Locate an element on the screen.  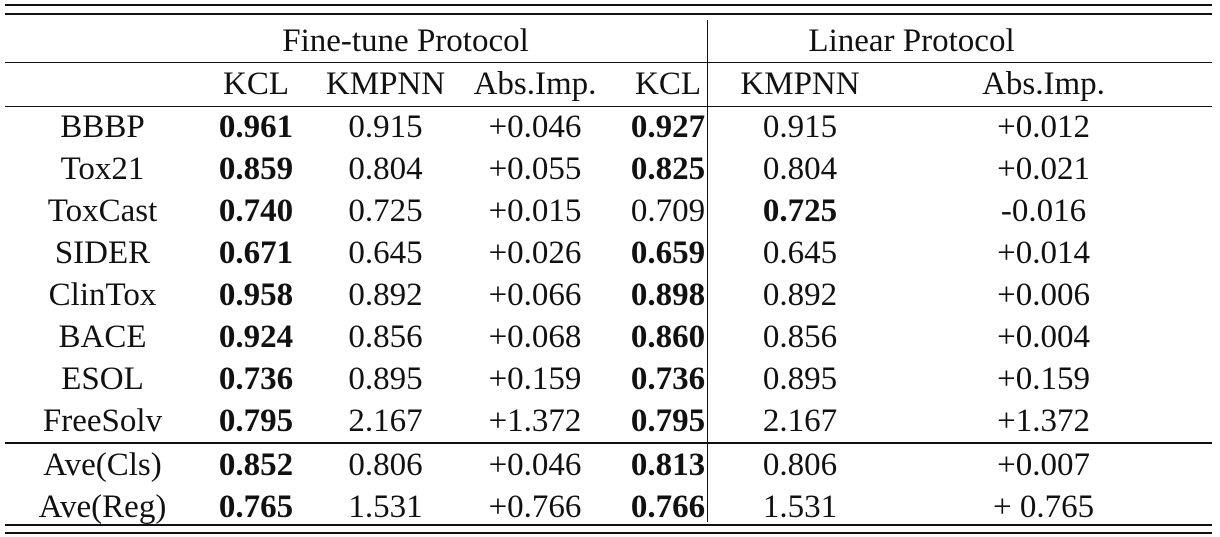
lin-kmpnn-cell: 0.725 is located at coordinates (800, 210).